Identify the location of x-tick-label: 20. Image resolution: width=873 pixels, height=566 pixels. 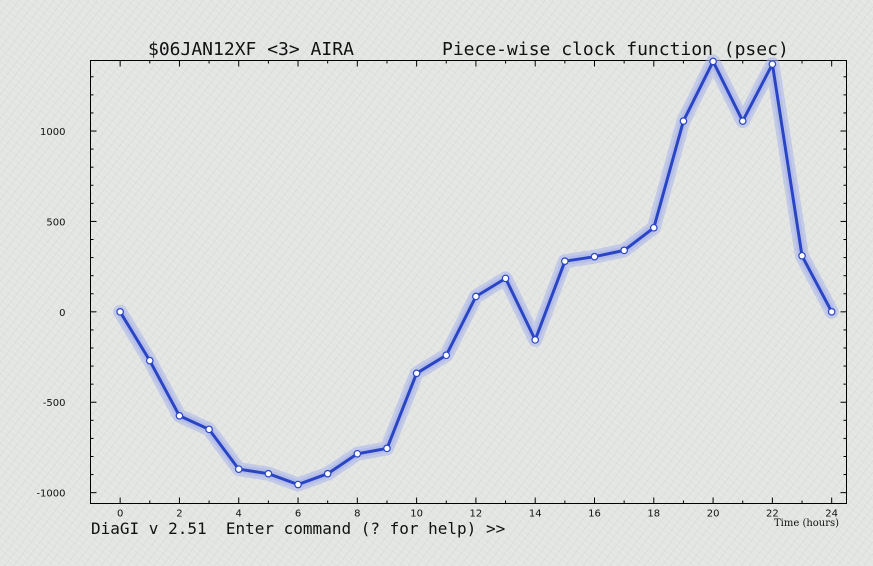
(713, 514).